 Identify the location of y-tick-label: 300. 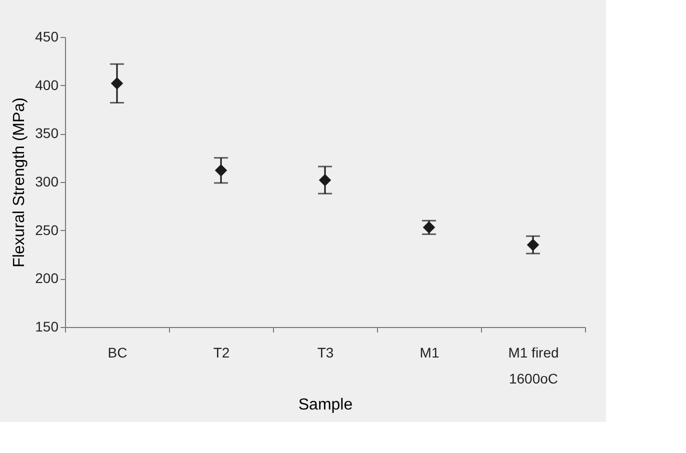
(47, 182).